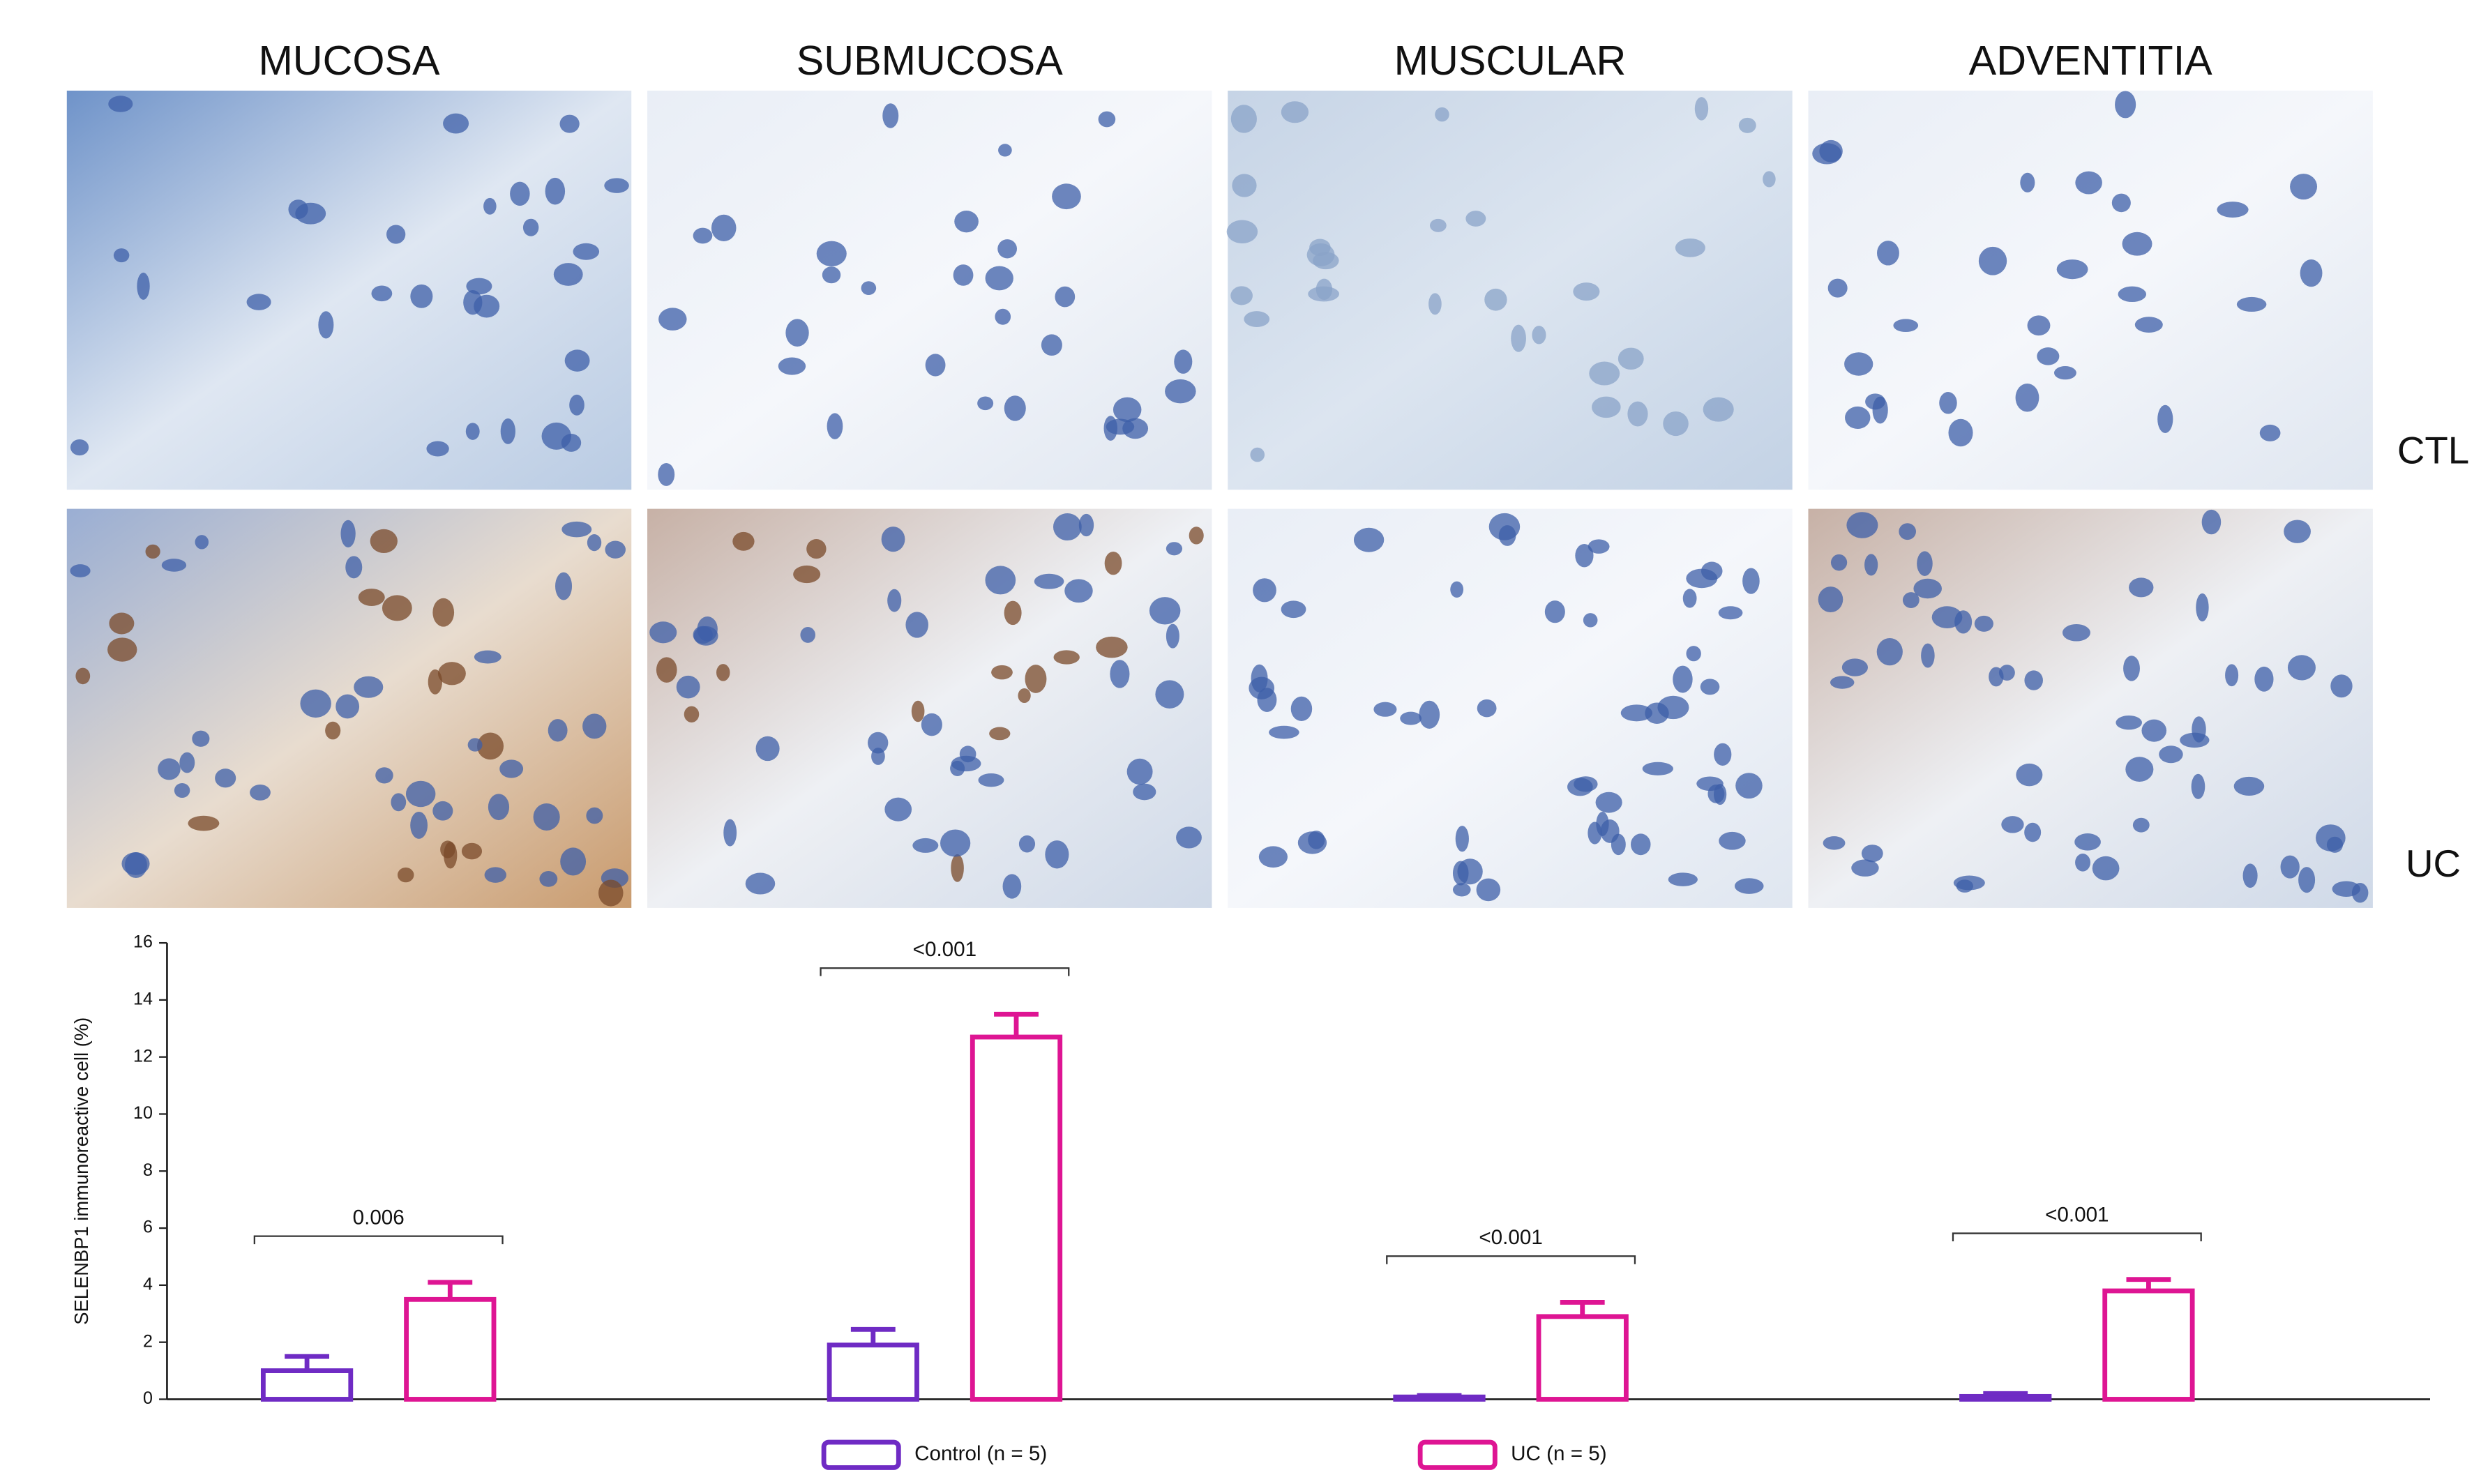  What do you see at coordinates (379, 1217) in the screenshot?
I see `significance-label: 0.006` at bounding box center [379, 1217].